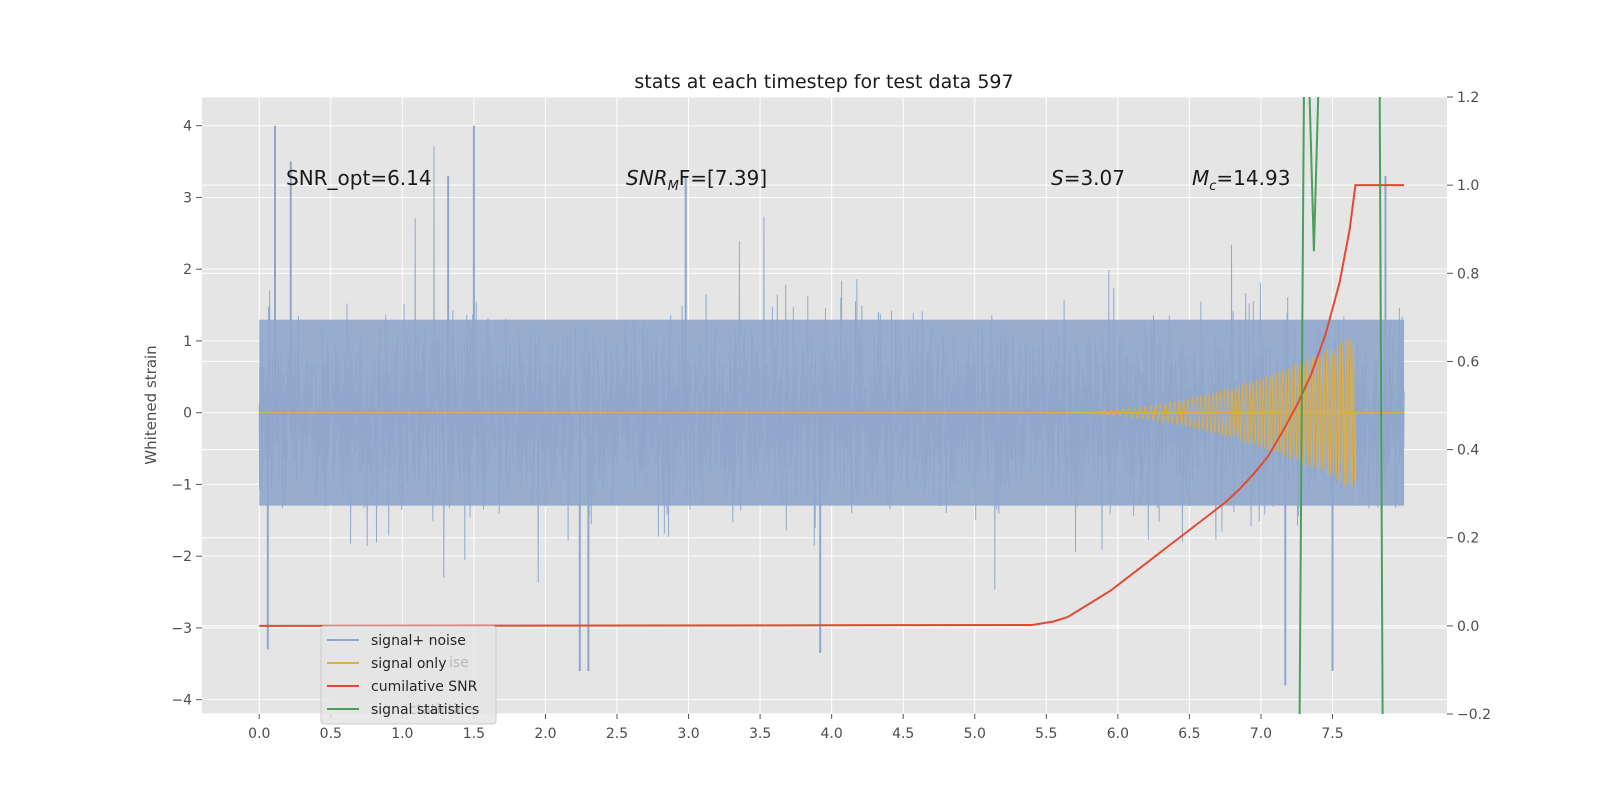  I want to click on y-tick-label: −3, so click(181, 629).